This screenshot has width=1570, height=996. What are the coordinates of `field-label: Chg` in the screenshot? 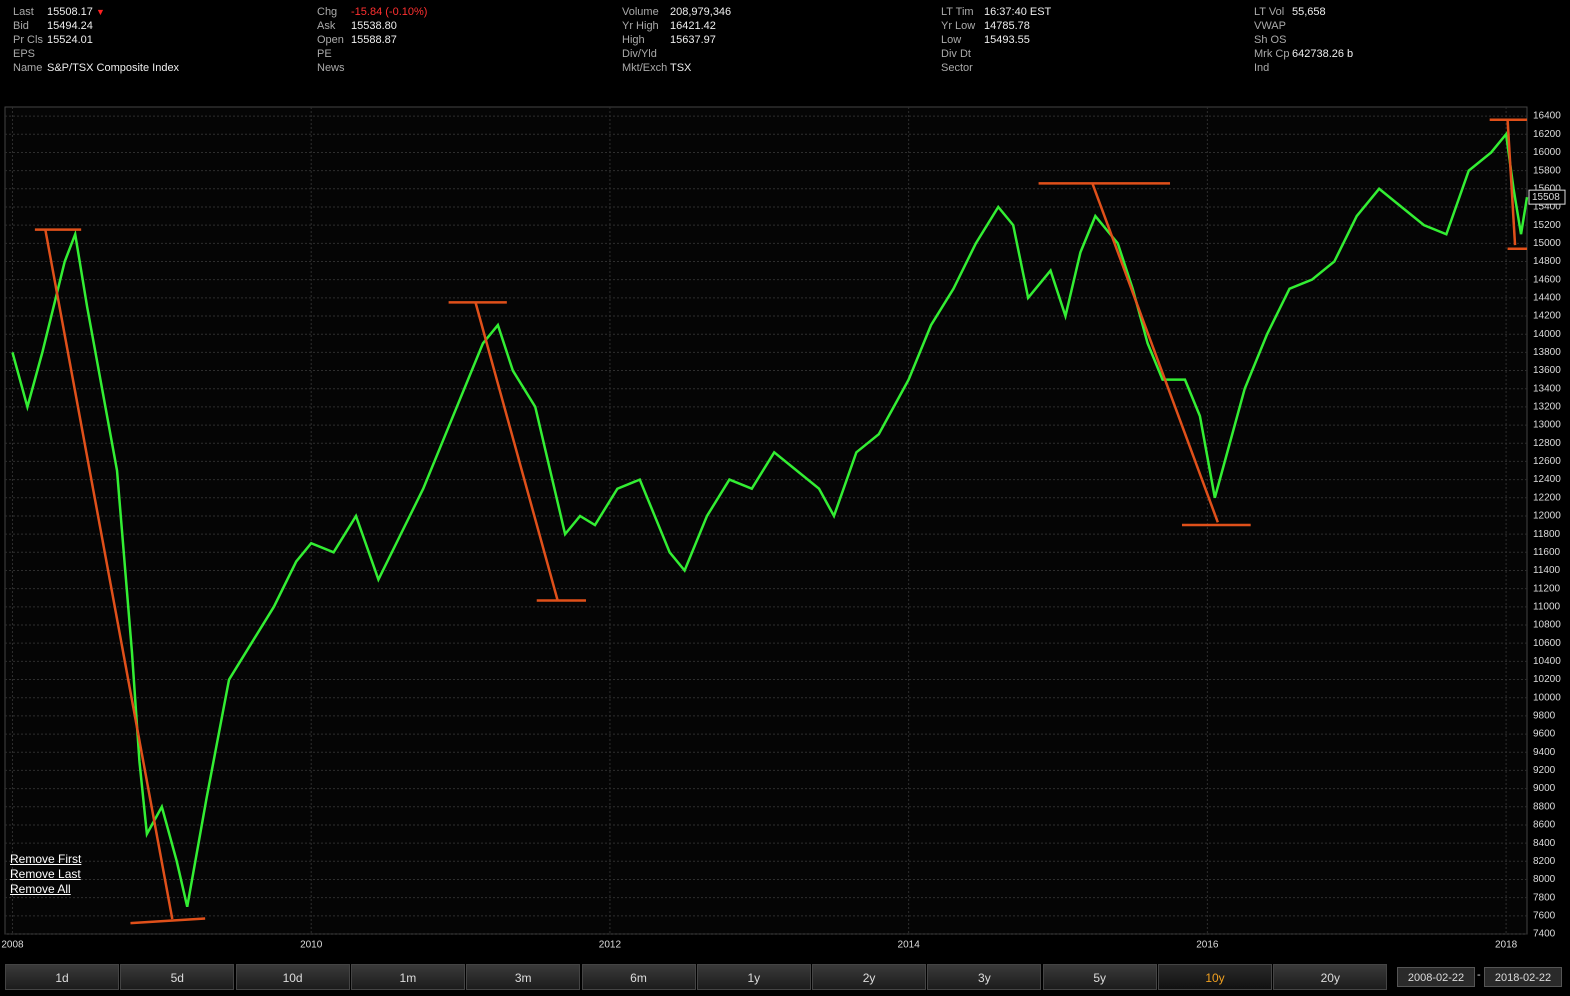 It's located at (327, 12).